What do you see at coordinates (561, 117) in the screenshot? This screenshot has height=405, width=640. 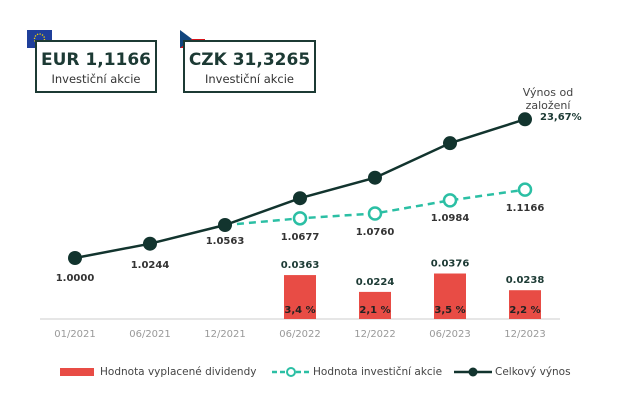 I see `annotation-value: 23,67%` at bounding box center [561, 117].